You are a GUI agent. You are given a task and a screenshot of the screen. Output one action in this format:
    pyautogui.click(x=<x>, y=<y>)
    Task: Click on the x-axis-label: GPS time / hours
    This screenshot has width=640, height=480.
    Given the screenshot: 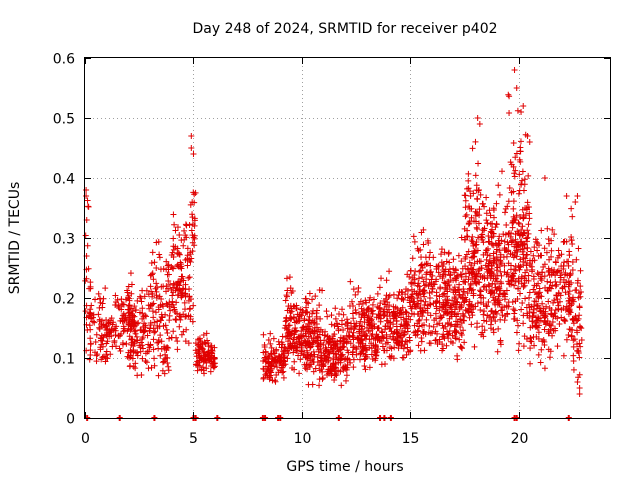 What is the action you would take?
    pyautogui.click(x=344, y=467)
    